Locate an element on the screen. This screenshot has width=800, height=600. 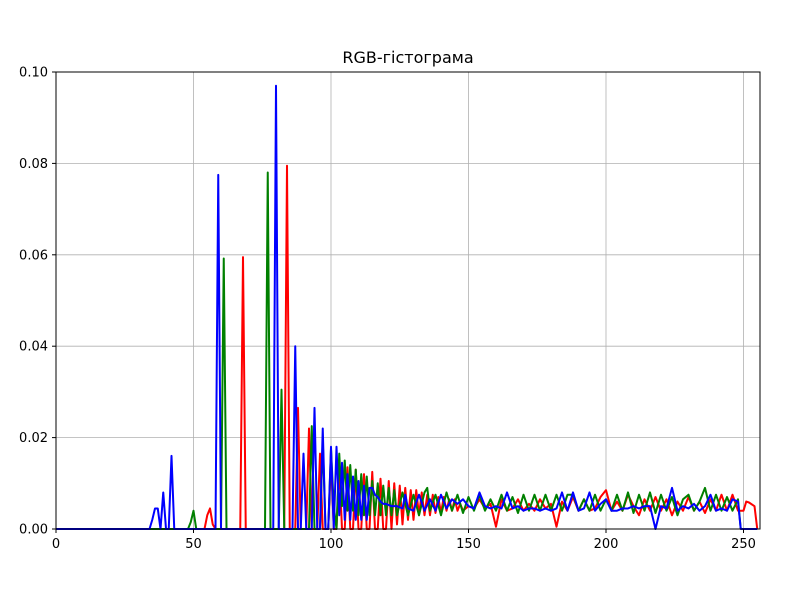
y-tick-label: 0.10 is located at coordinates (33, 73).